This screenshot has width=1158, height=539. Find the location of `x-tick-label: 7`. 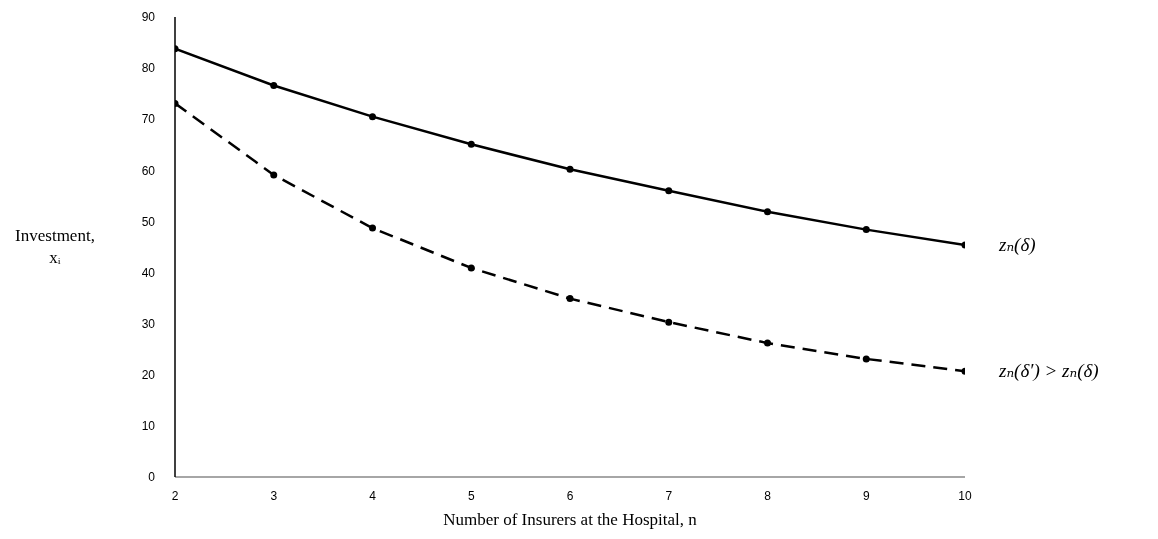

x-tick-label: 7 is located at coordinates (669, 495).